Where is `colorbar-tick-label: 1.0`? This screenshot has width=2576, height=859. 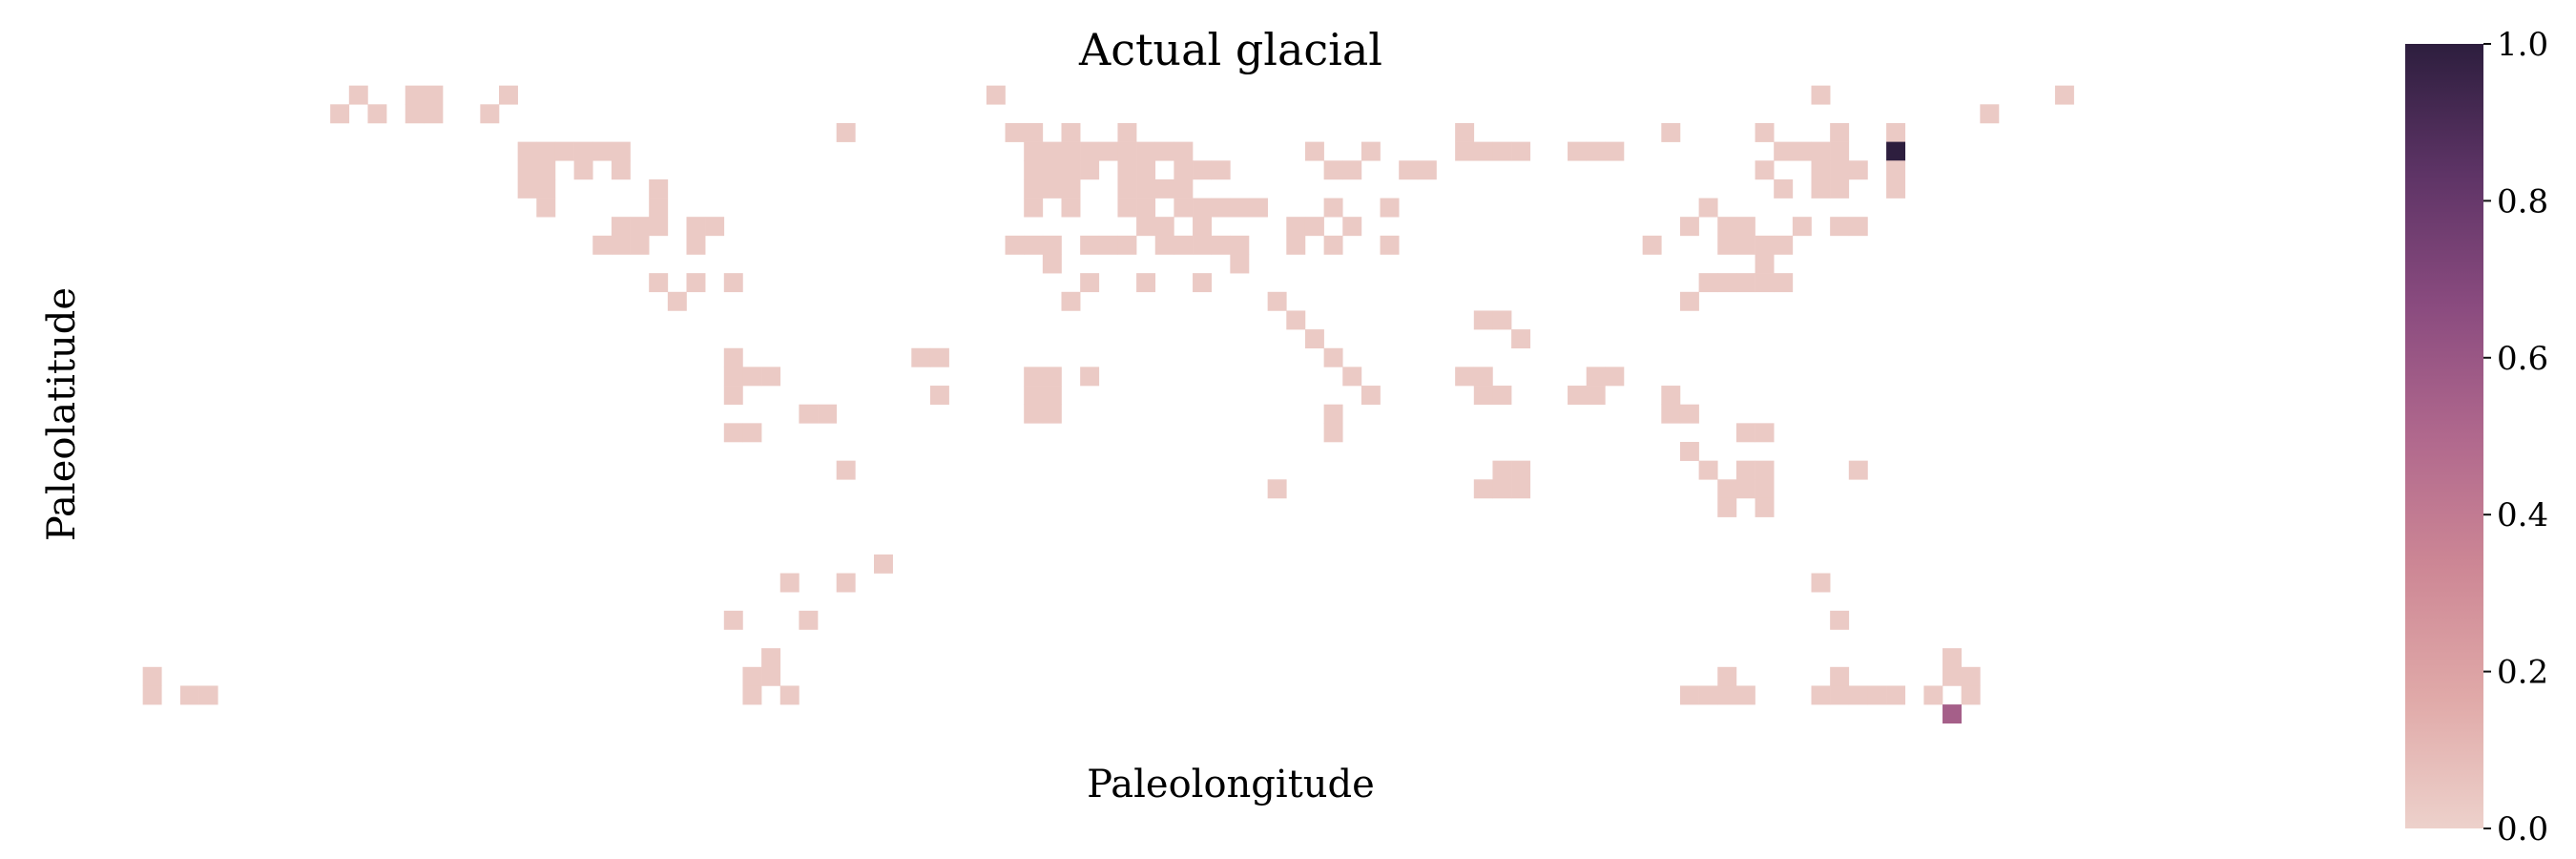
colorbar-tick-label: 1.0 is located at coordinates (2522, 45).